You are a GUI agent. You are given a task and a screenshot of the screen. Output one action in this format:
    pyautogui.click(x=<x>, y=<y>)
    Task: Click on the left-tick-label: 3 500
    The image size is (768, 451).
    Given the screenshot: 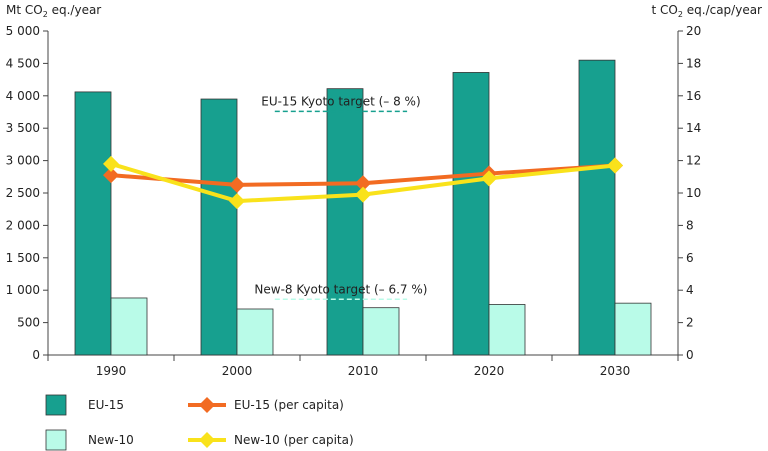 What is the action you would take?
    pyautogui.click(x=23, y=128)
    